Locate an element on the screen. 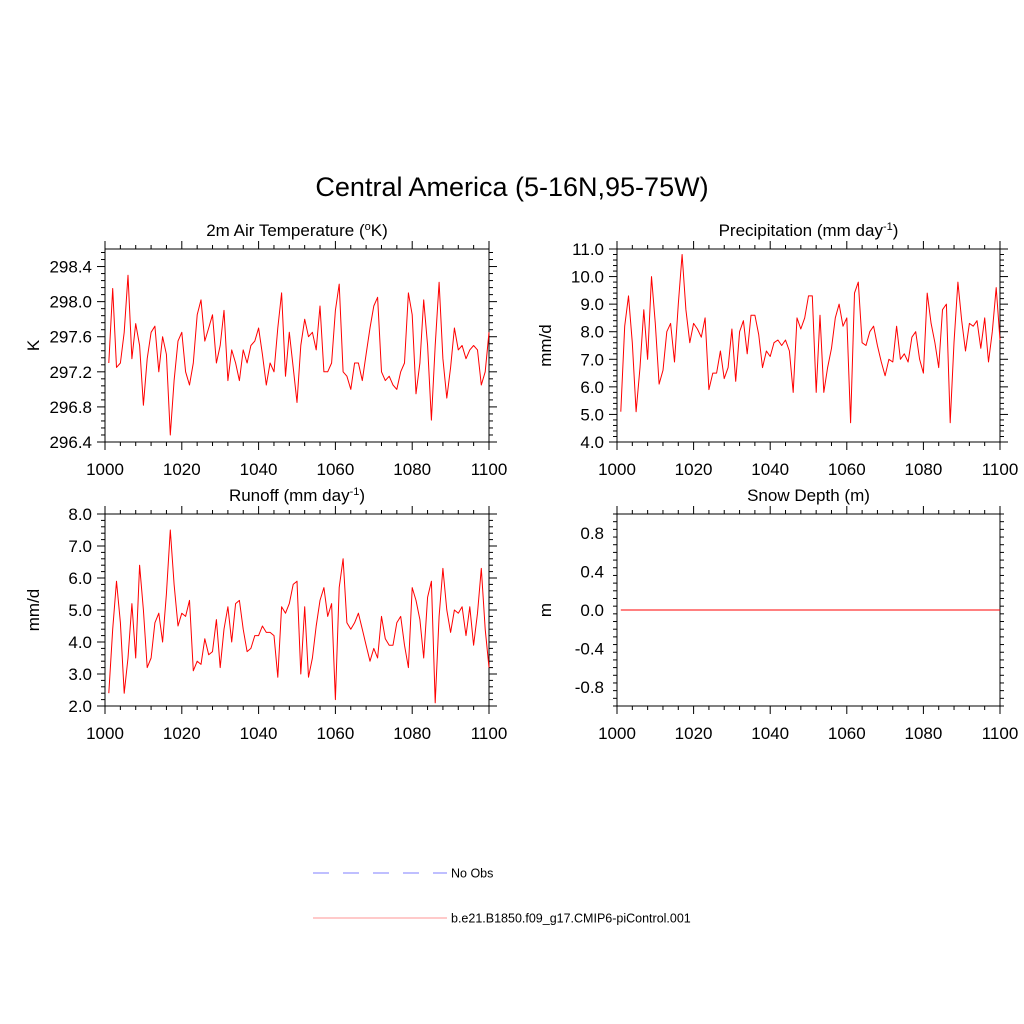 The width and height of the screenshot is (1024, 1024). y-tick-label: 298.4 is located at coordinates (70, 267).